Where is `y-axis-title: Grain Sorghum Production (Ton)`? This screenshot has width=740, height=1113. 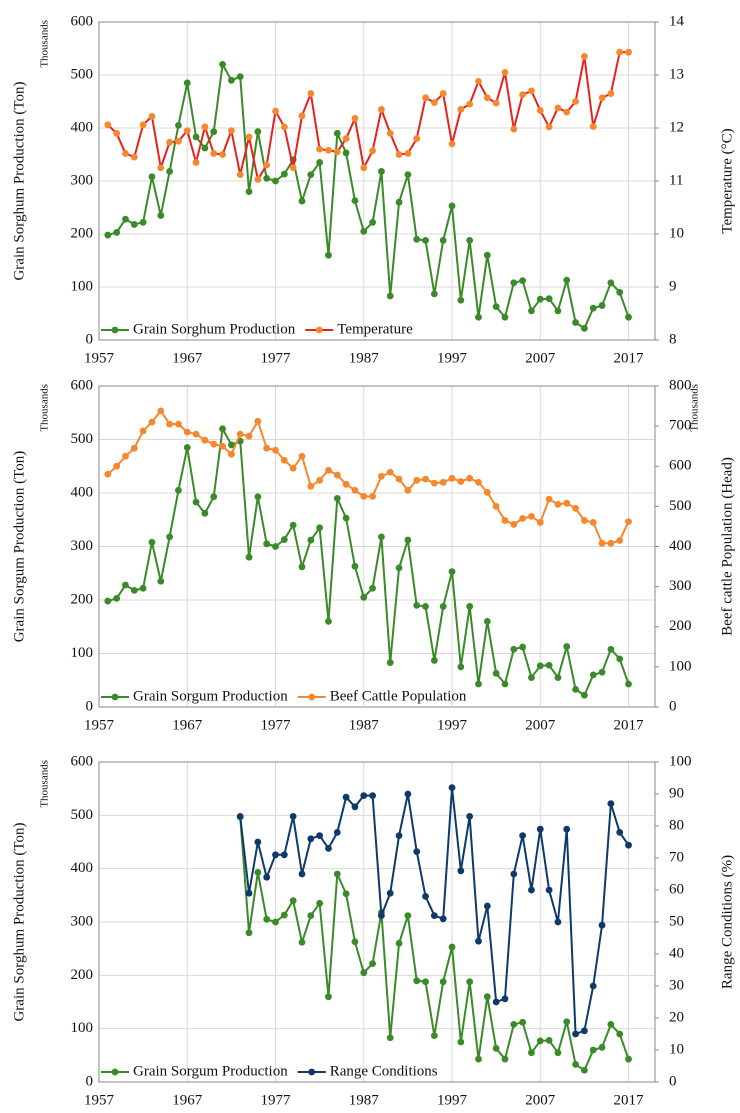 y-axis-title: Grain Sorghum Production (Ton) is located at coordinates (19, 921).